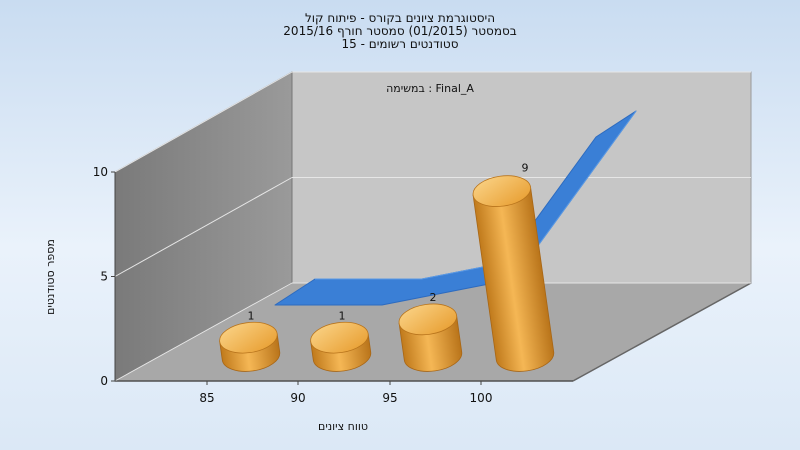 Image resolution: width=800 pixels, height=450 pixels. I want to click on chart-title-line-3: סטודנטים רשומים - 15, so click(400, 44).